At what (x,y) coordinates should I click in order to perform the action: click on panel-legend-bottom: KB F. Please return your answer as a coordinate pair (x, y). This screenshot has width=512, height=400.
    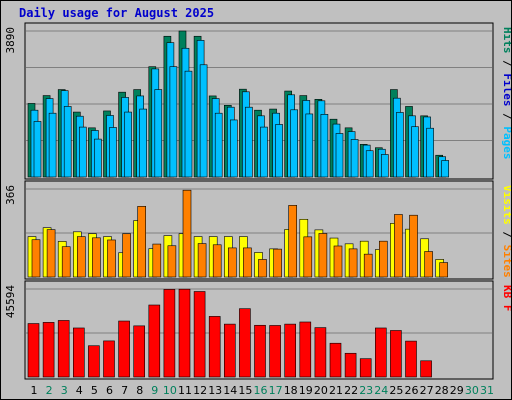
    Looking at the image, I should click on (506, 298).